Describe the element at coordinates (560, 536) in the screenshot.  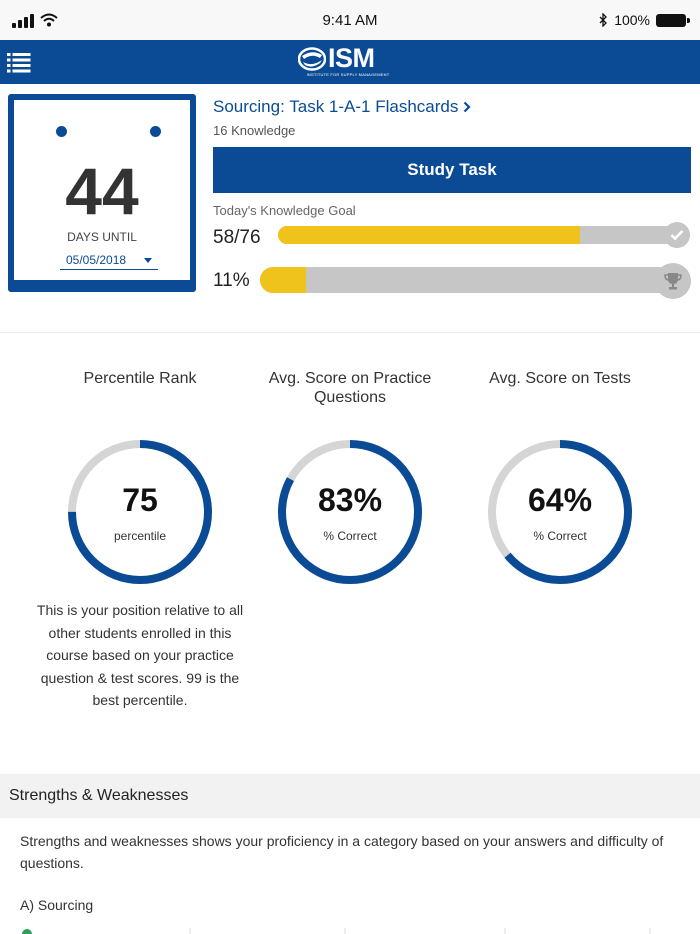
I see `test-score-unit: % Correct` at that location.